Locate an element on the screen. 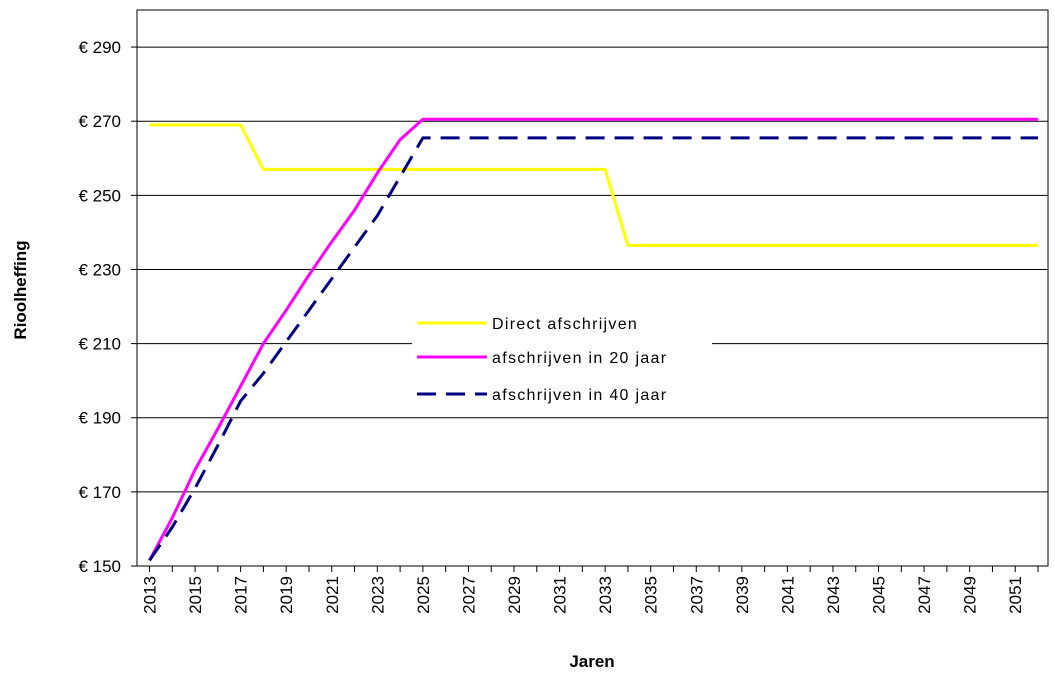 This screenshot has height=677, width=1055. x-tick-label: 2033 is located at coordinates (605, 595).